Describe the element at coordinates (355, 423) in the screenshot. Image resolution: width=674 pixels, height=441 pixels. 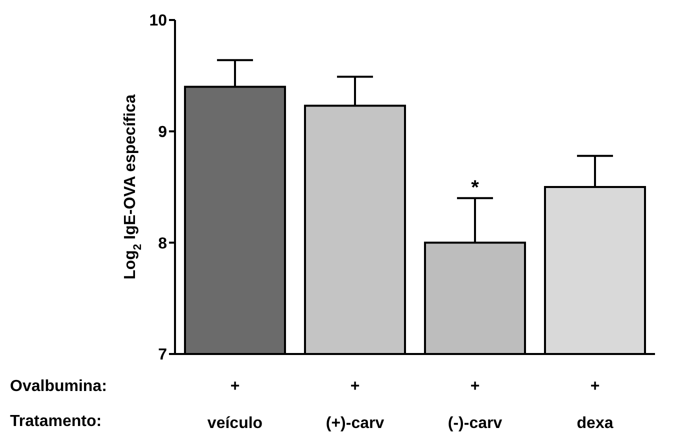
I see `x-tick-label: (+)-carv` at that location.